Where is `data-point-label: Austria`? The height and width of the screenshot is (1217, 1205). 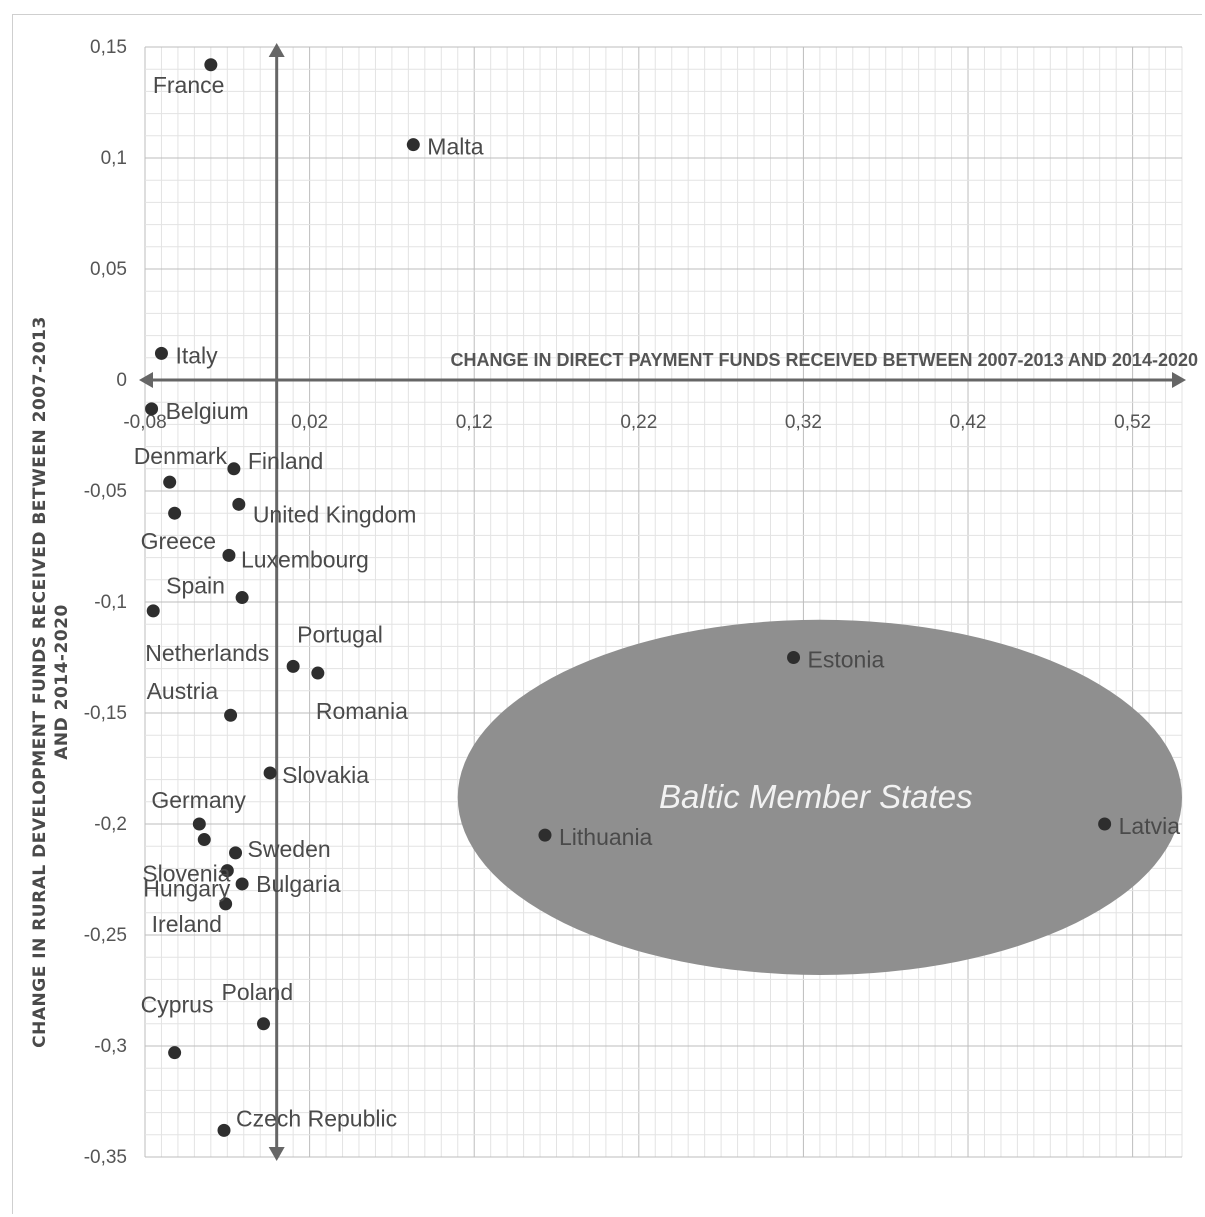
data-point-label: Austria is located at coordinates (183, 691).